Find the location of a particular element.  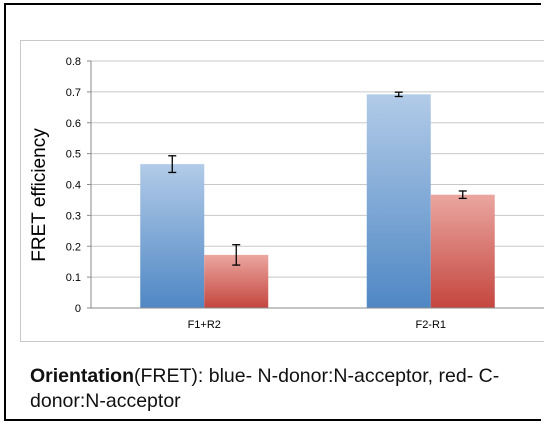

y-tick-label: 0.1 is located at coordinates (73, 278).